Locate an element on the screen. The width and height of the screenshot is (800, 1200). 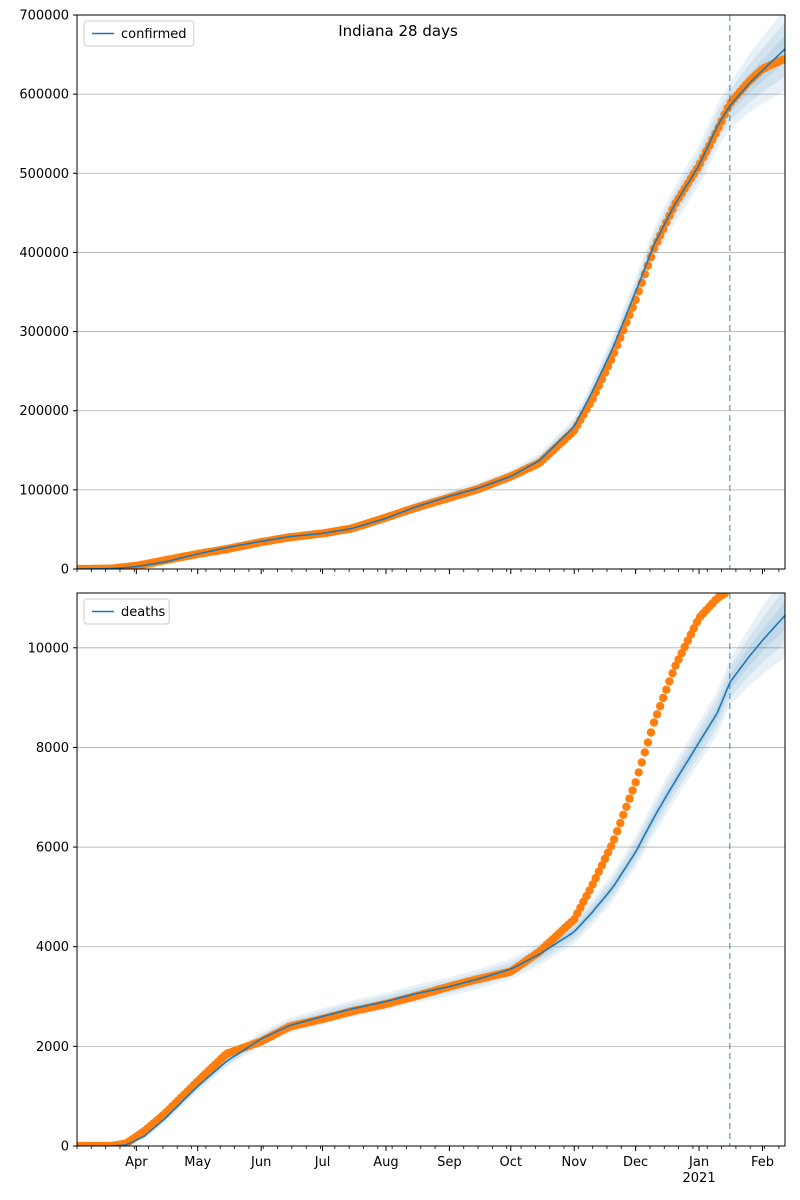
x-tick-label: Nov is located at coordinates (575, 1162).